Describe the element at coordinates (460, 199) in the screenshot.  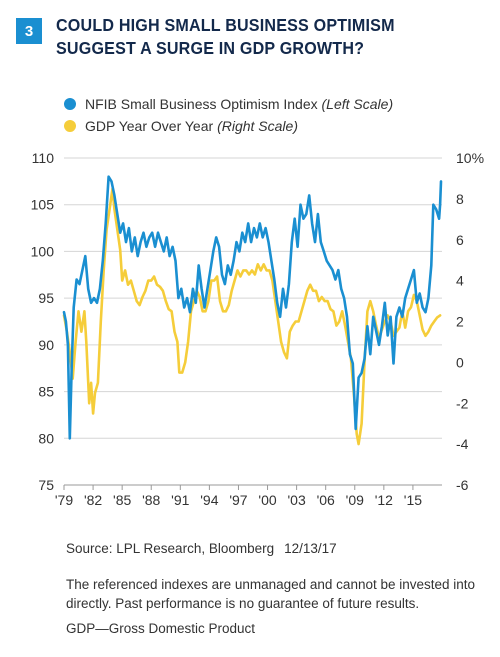
I see `right-axis-tick-label: 8` at that location.